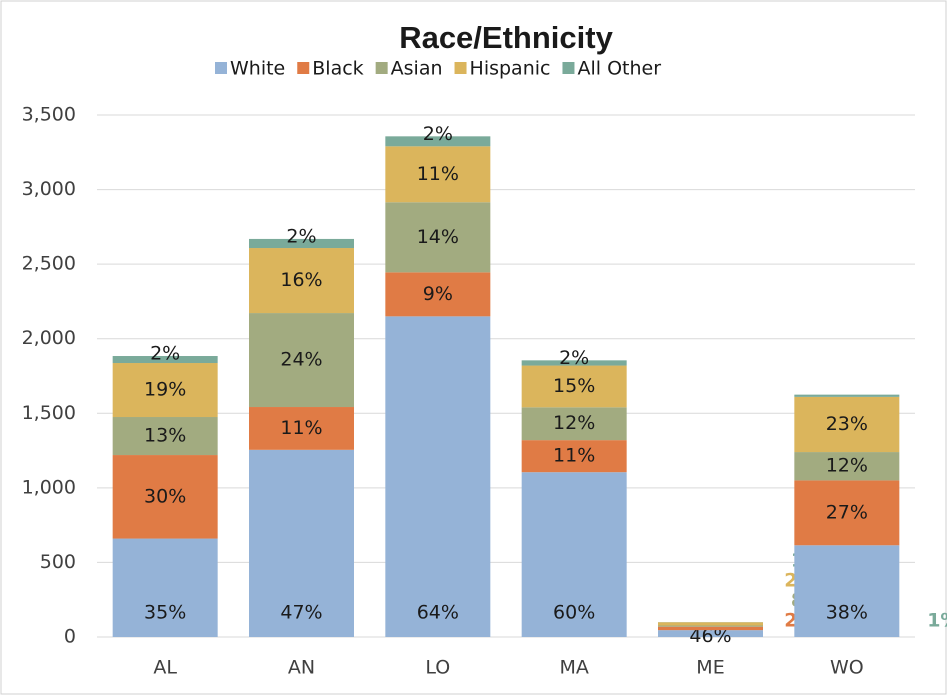 The width and height of the screenshot is (947, 695). Describe the element at coordinates (70, 637) in the screenshot. I see `y-tick-label: 0` at that location.